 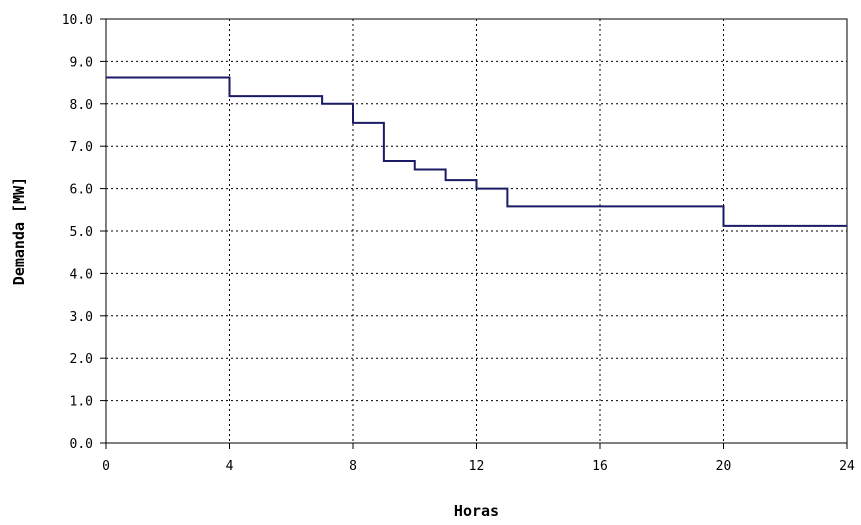 I want to click on y-tick-label: 4.0, so click(x=81, y=274).